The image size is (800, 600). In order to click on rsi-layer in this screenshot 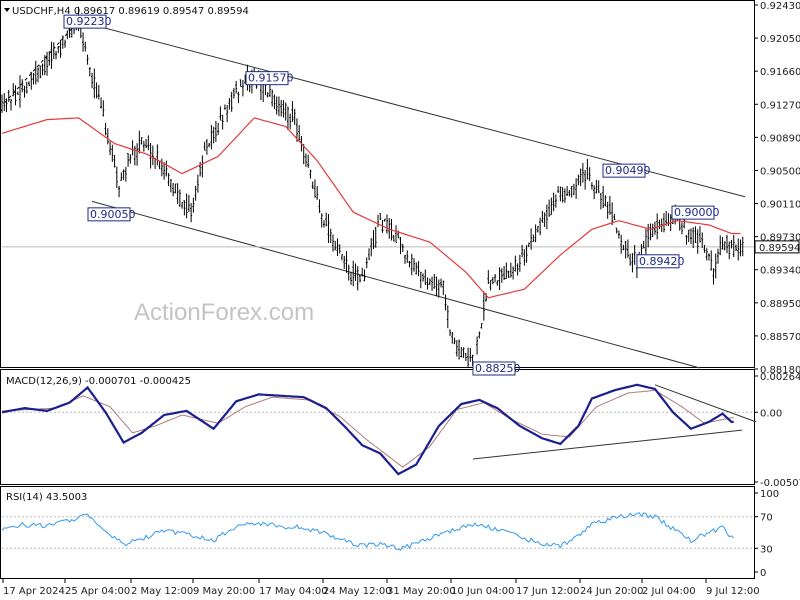, I will do `click(377, 531)`.